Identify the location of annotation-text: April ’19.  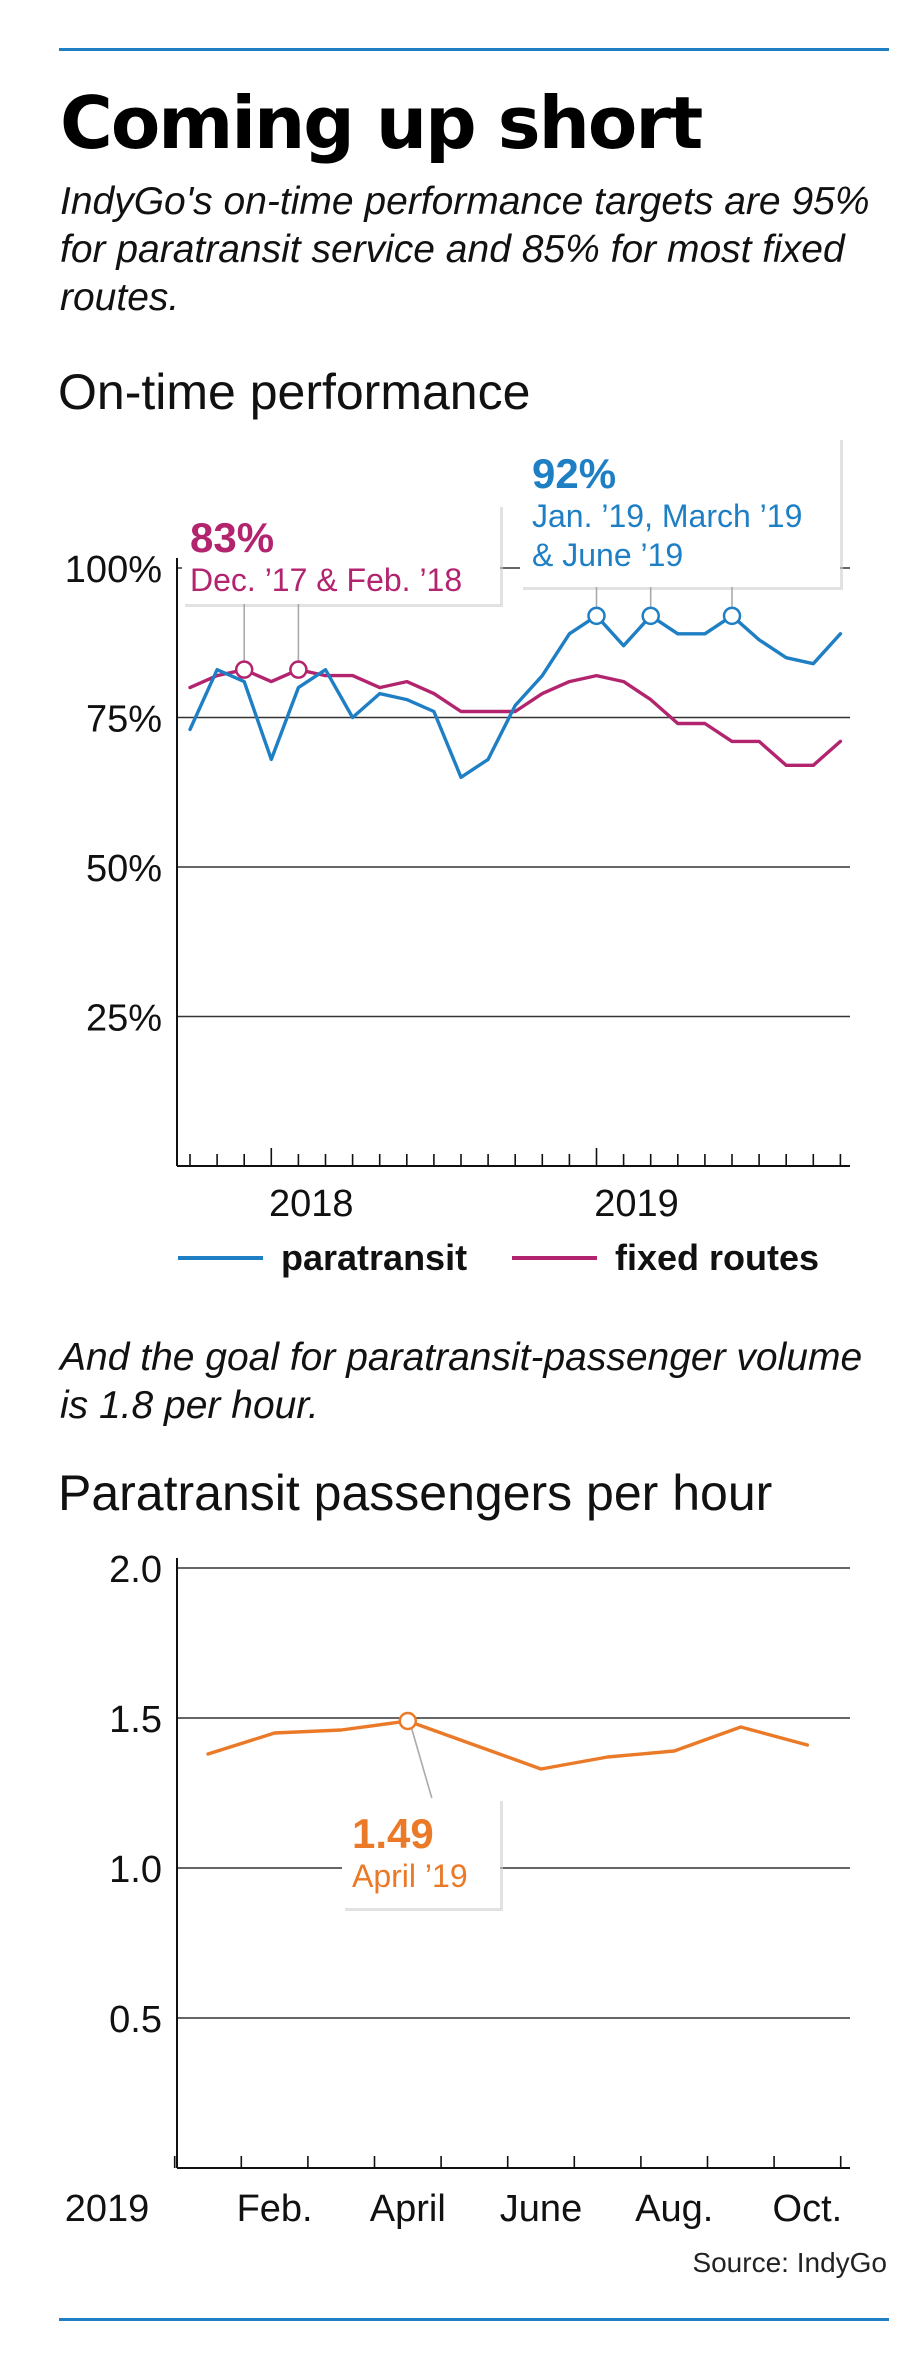
(410, 1876).